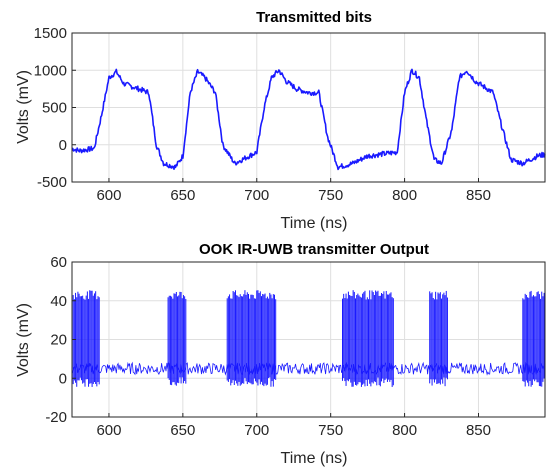 This screenshot has width=550, height=473. I want to click on chart-title: Transmitted bits, so click(314, 17).